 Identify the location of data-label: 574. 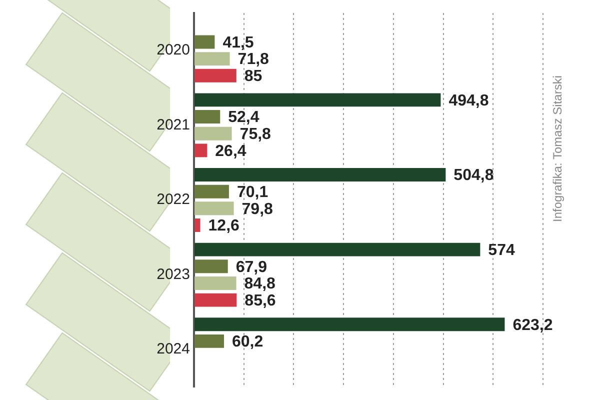
(501, 250).